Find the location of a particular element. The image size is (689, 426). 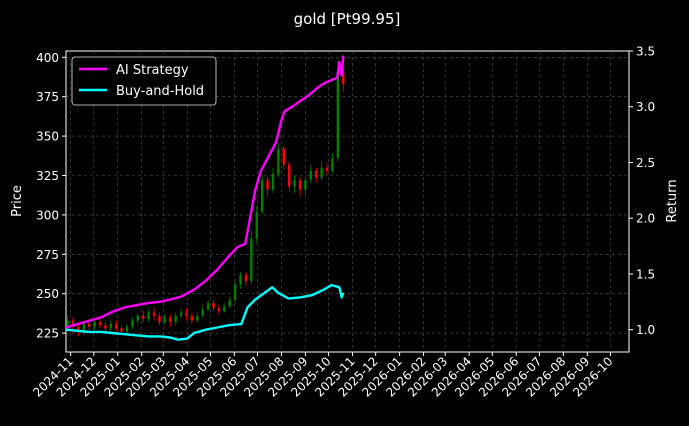

y-axis-label: Price is located at coordinates (17, 201).